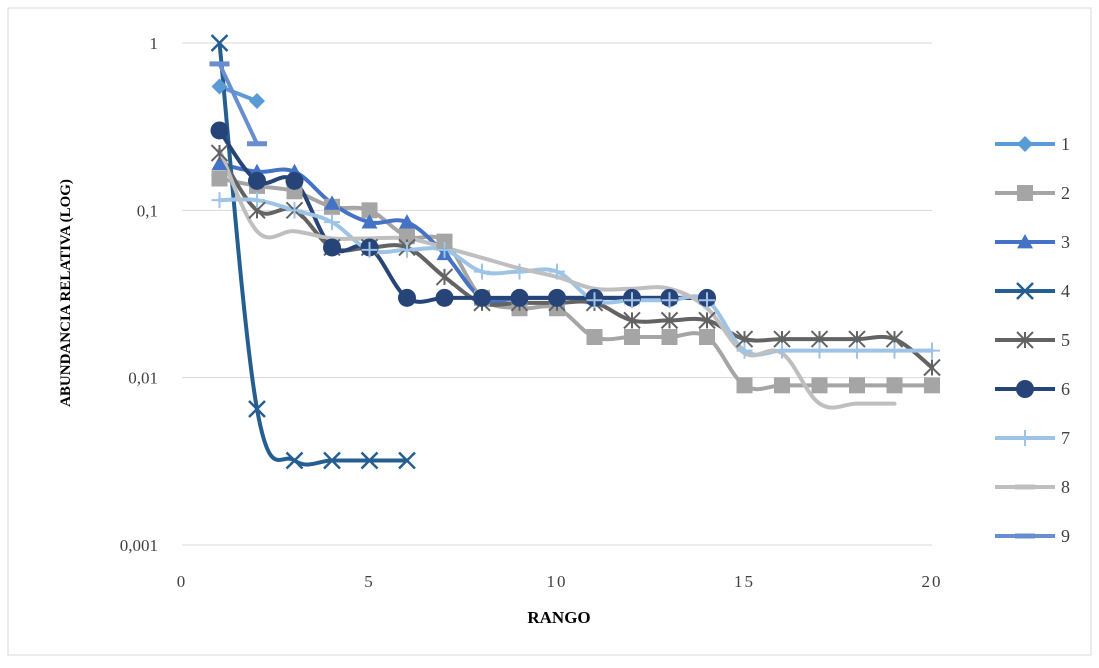 The image size is (1099, 668). I want to click on series-9-line, so click(238, 103).